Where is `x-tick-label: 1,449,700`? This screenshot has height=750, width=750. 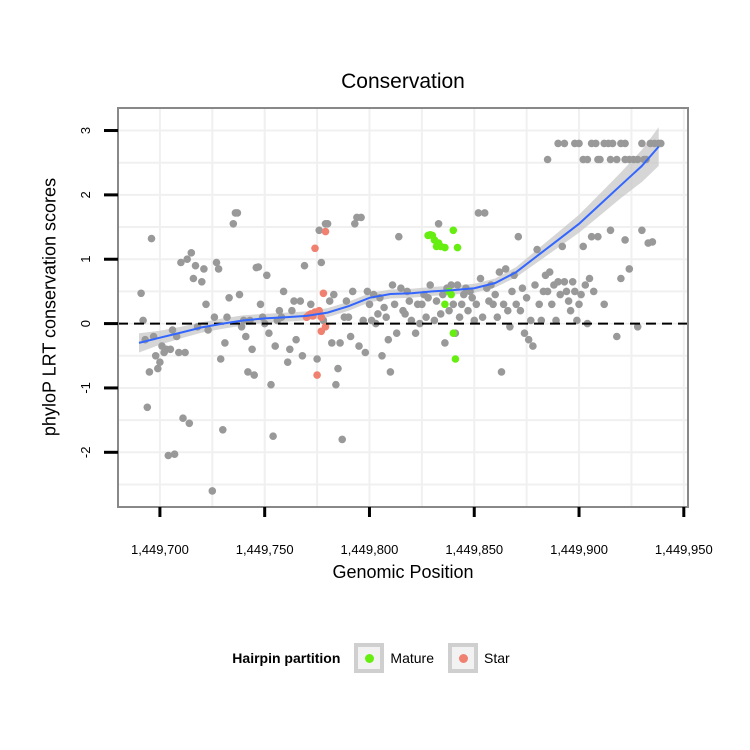 x-tick-label: 1,449,700 is located at coordinates (160, 549).